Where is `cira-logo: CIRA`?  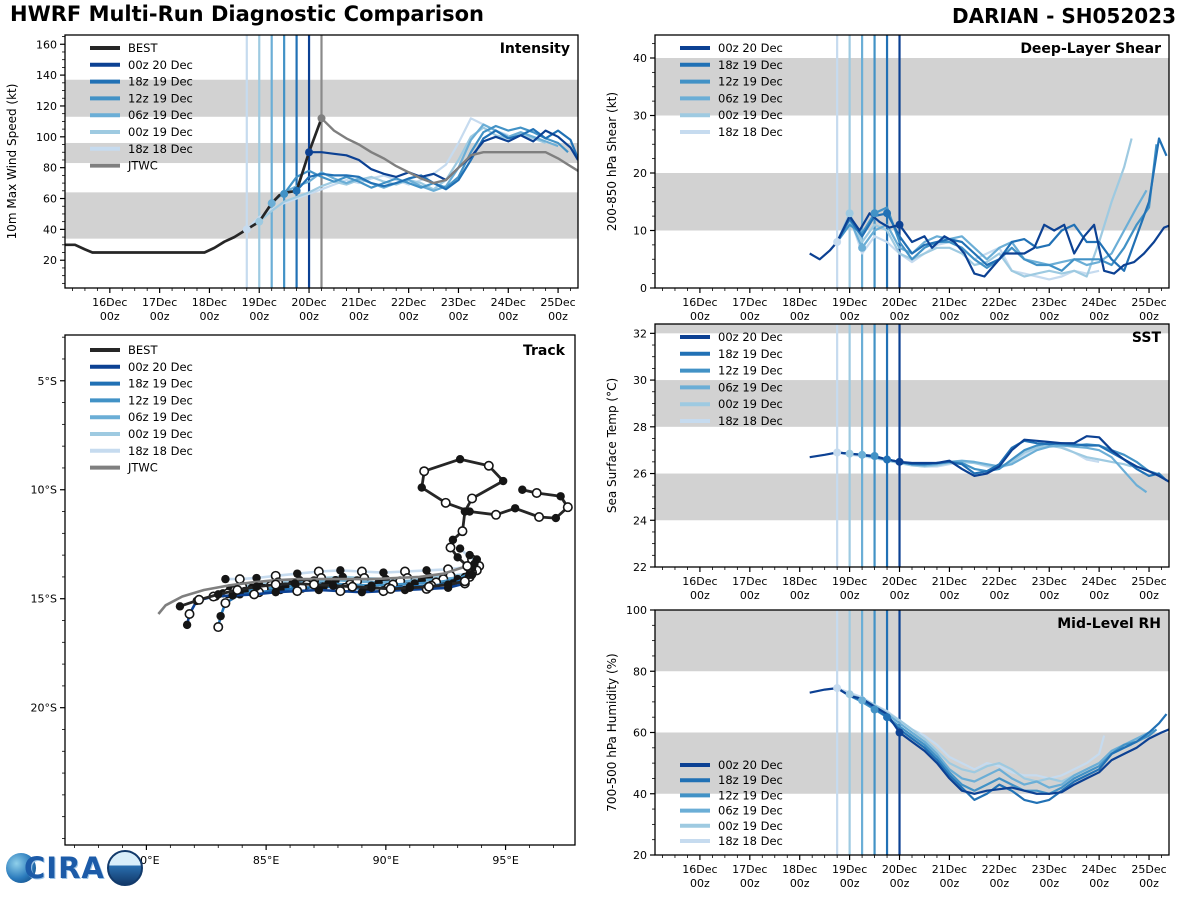 cira-logo: CIRA is located at coordinates (74, 868).